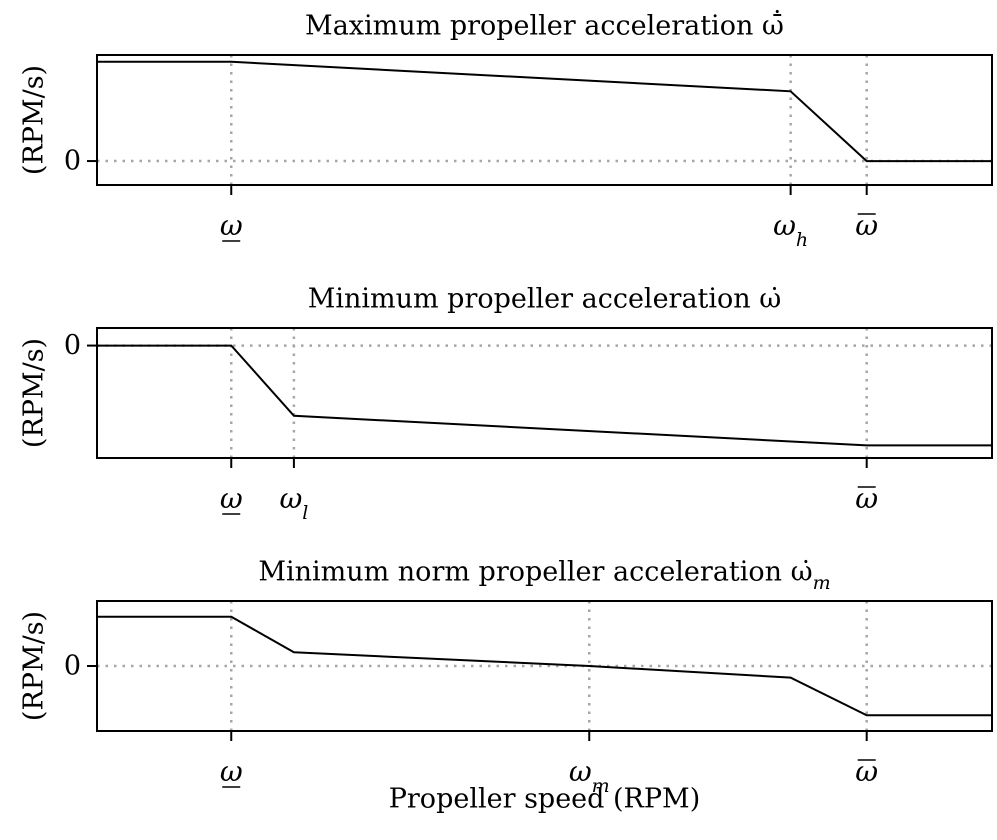  What do you see at coordinates (544, 24) in the screenshot?
I see `chart-title: Maximum propeller acceleration ω̄̇` at bounding box center [544, 24].